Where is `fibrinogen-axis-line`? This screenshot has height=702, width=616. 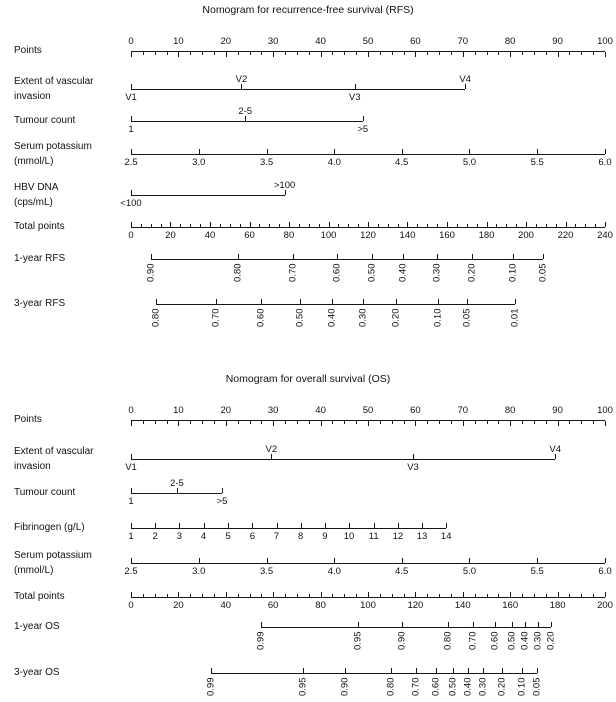
fibrinogen-axis-line is located at coordinates (289, 528).